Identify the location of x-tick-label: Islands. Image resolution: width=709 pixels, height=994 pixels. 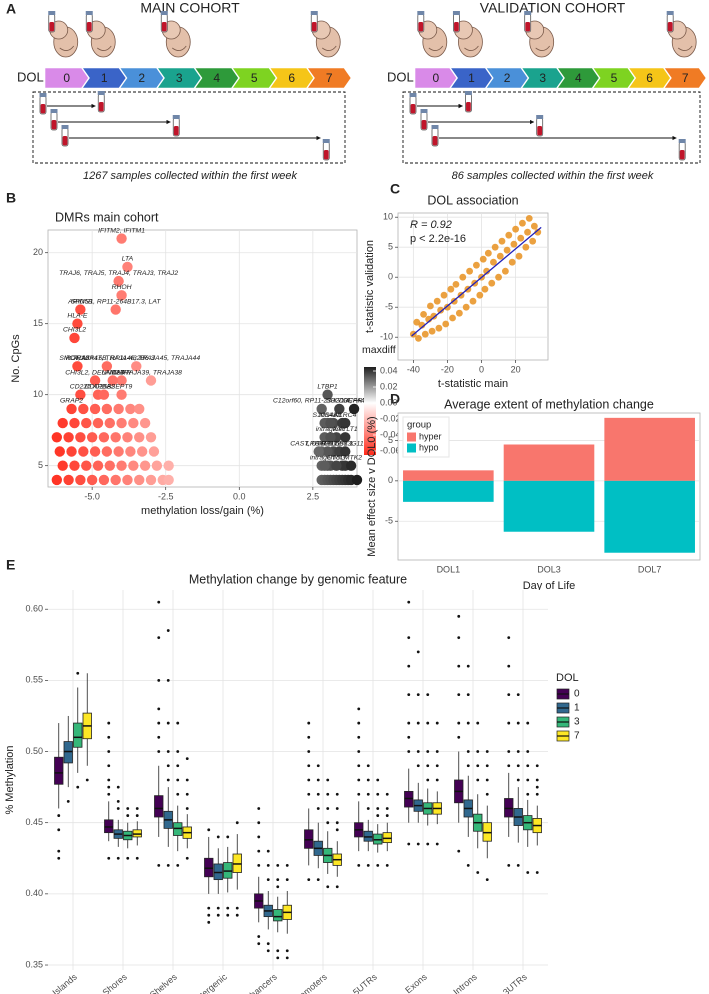
(65, 982).